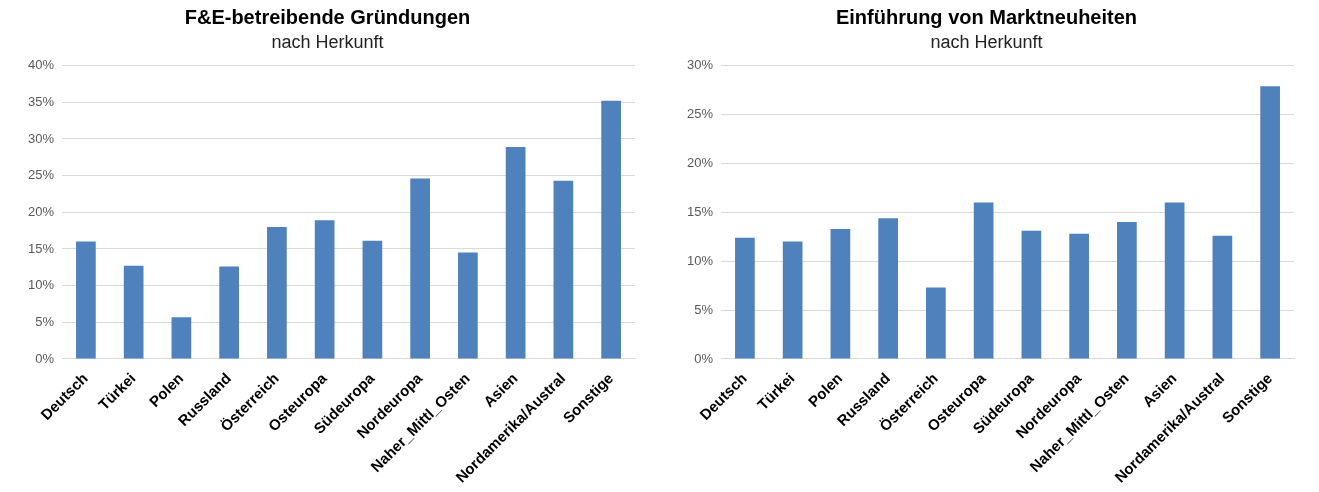 This screenshot has height=492, width=1319. What do you see at coordinates (986, 16) in the screenshot?
I see `chart-title: Einführung von Marktneuheiten` at bounding box center [986, 16].